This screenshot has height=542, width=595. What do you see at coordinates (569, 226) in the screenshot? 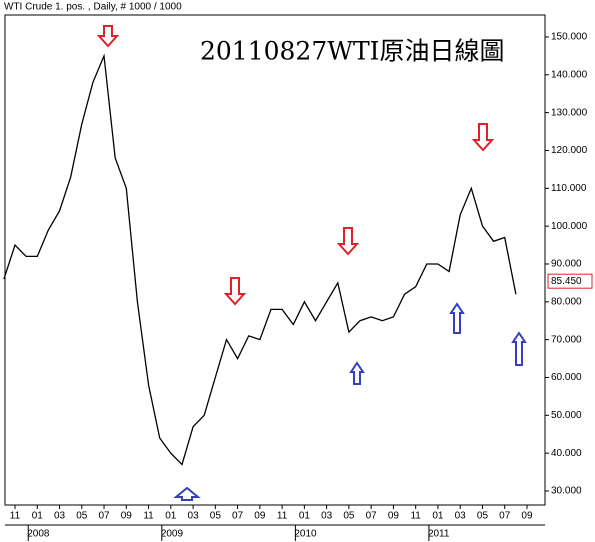
I see `y-tick-label: 100.000` at bounding box center [569, 226].